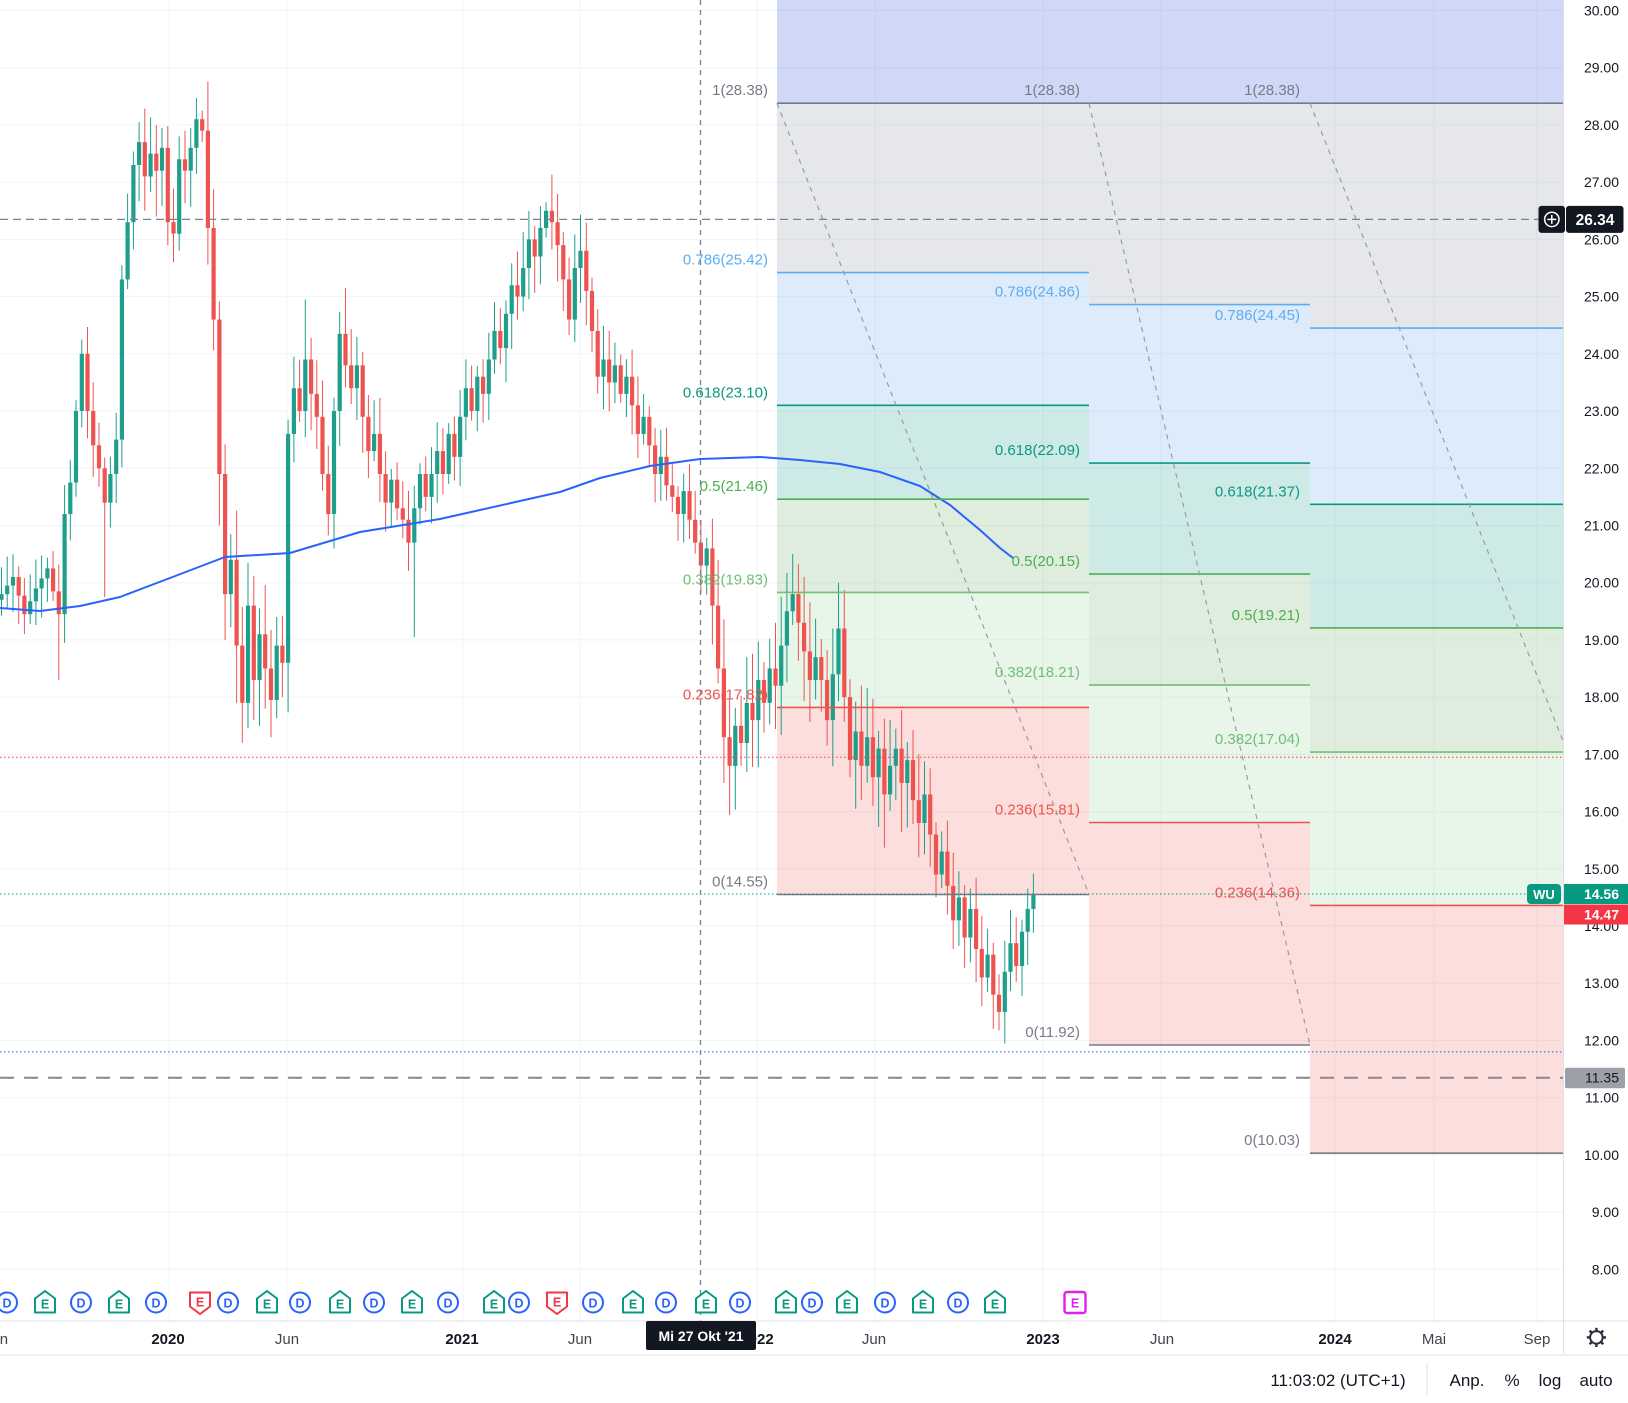  Describe the element at coordinates (725, 579) in the screenshot. I see `svg-text: 0.382(19.83)` at that location.